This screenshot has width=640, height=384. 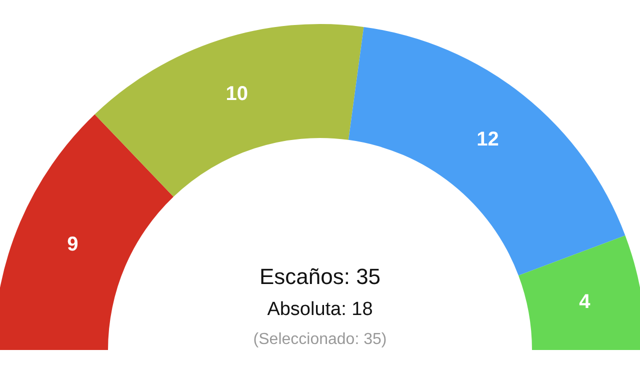 I want to click on data-label: 12, so click(x=487, y=139).